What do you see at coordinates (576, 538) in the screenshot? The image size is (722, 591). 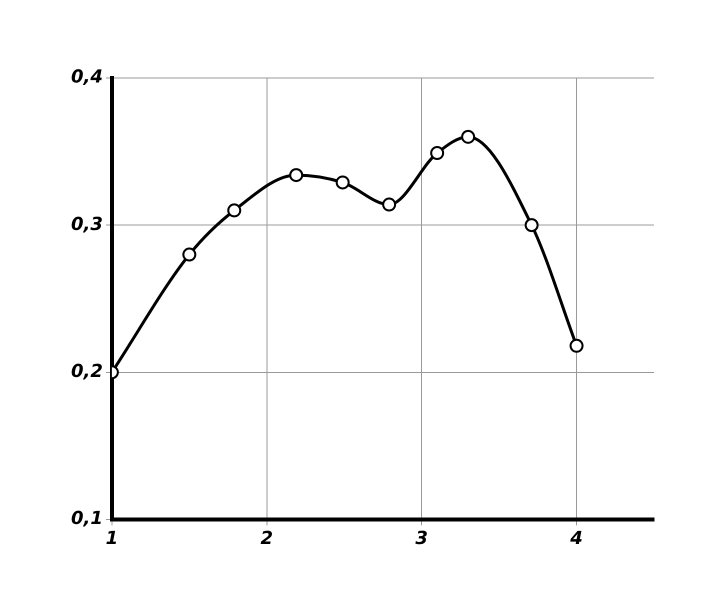 I see `x-tick-label: 4` at bounding box center [576, 538].